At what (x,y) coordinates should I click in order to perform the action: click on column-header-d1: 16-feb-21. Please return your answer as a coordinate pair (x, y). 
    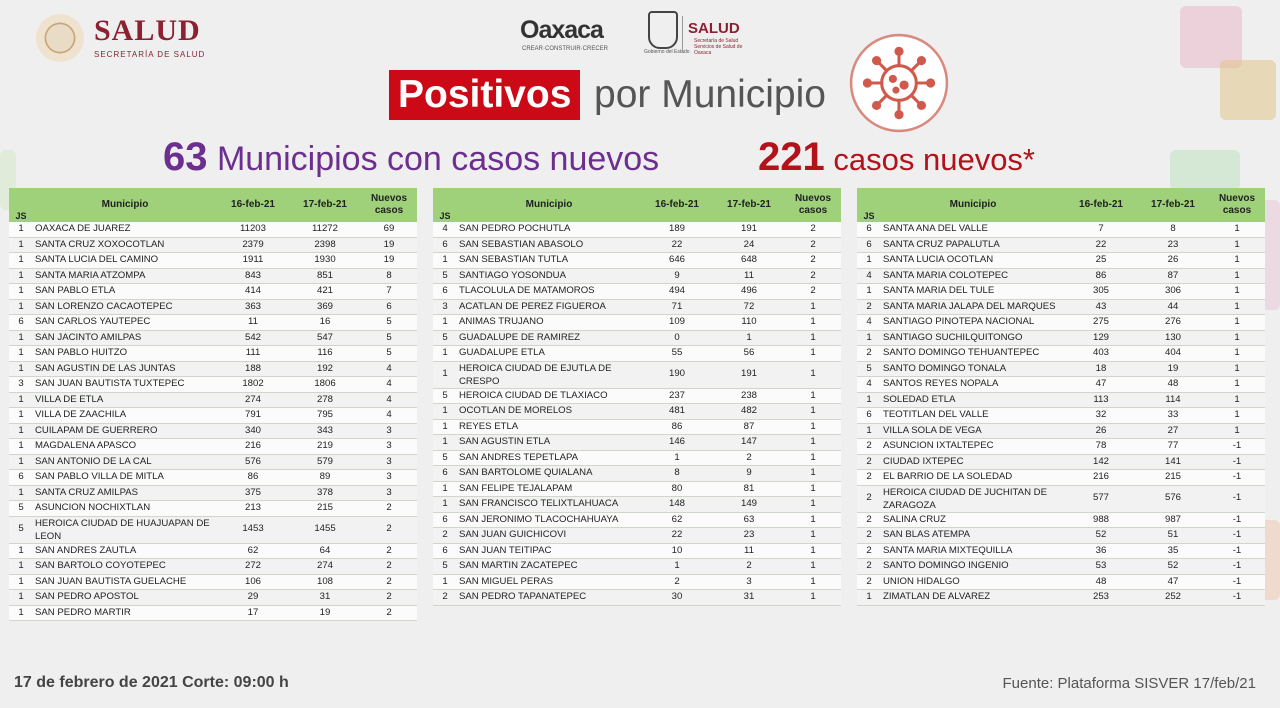
    Looking at the image, I should click on (1101, 205).